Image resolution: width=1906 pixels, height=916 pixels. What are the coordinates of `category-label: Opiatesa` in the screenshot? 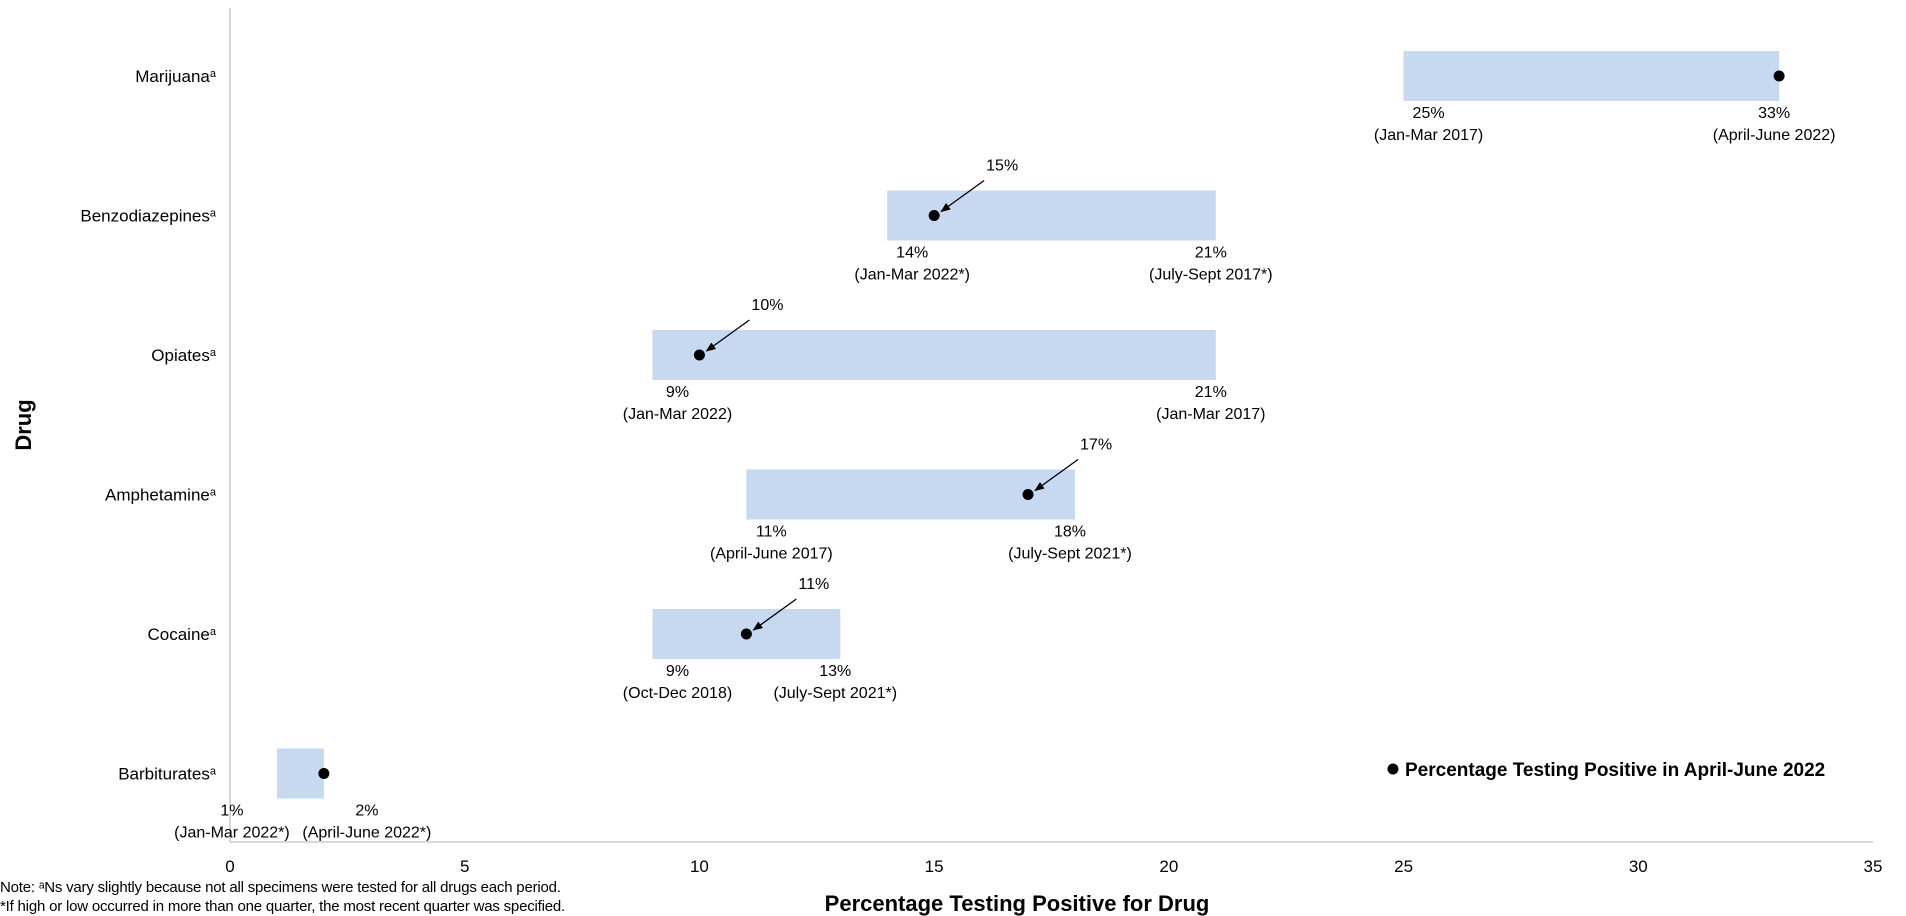 It's located at (184, 355).